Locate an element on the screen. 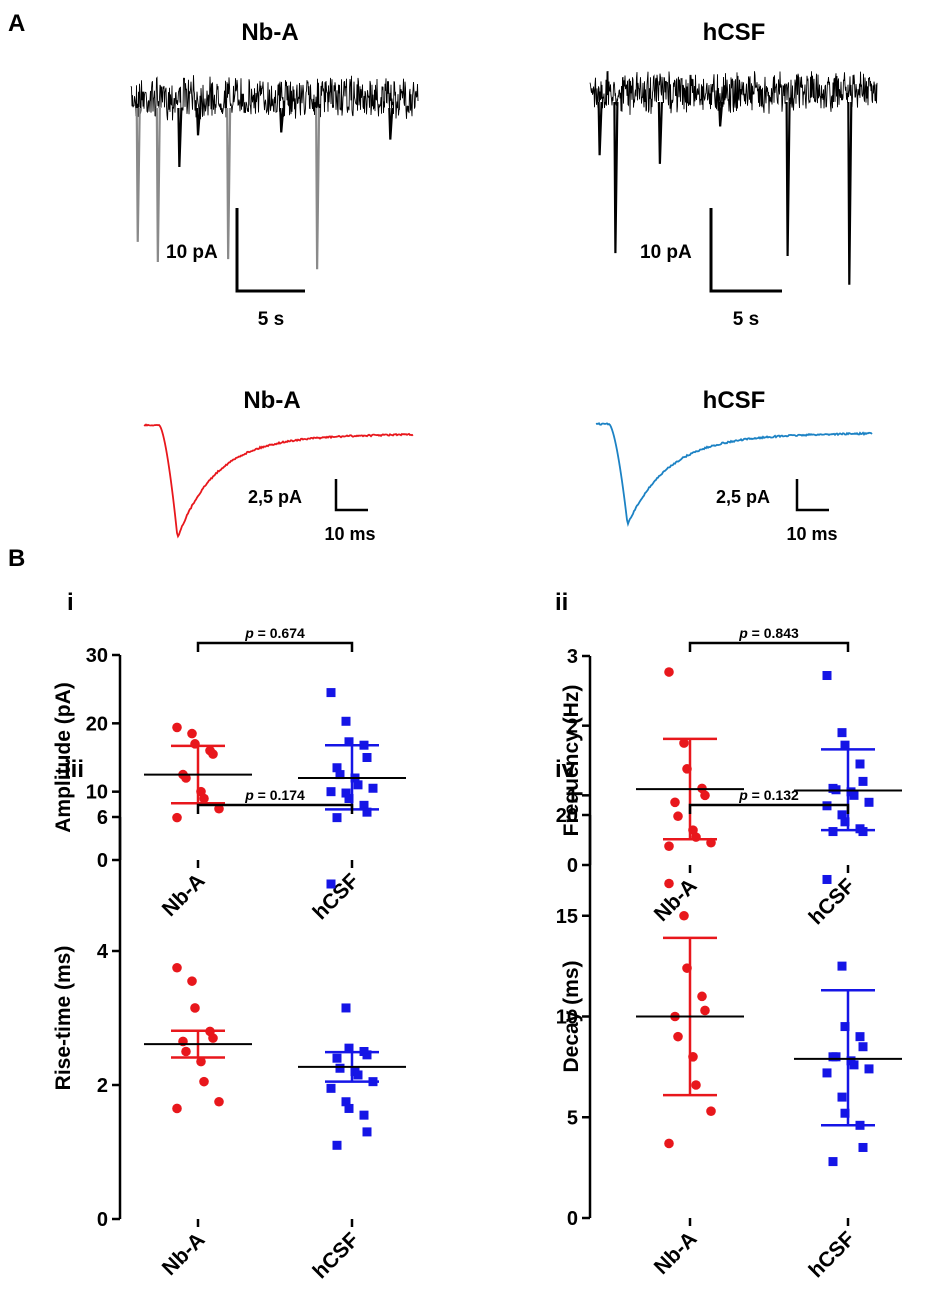 The width and height of the screenshot is (935, 1300). panel-roman-label: iii is located at coordinates (74, 769).